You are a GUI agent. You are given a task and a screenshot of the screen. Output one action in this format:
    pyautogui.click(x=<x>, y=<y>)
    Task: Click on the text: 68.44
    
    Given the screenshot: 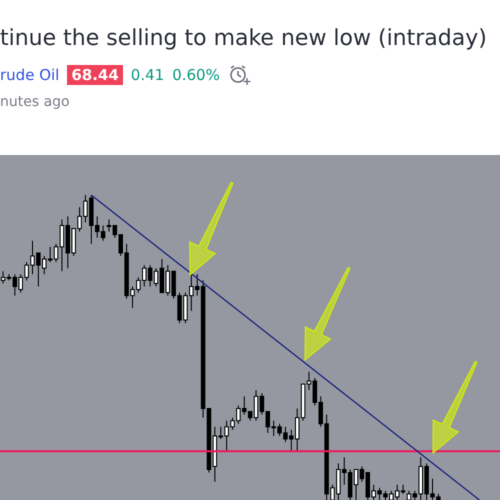 What is the action you would take?
    pyautogui.click(x=95, y=75)
    